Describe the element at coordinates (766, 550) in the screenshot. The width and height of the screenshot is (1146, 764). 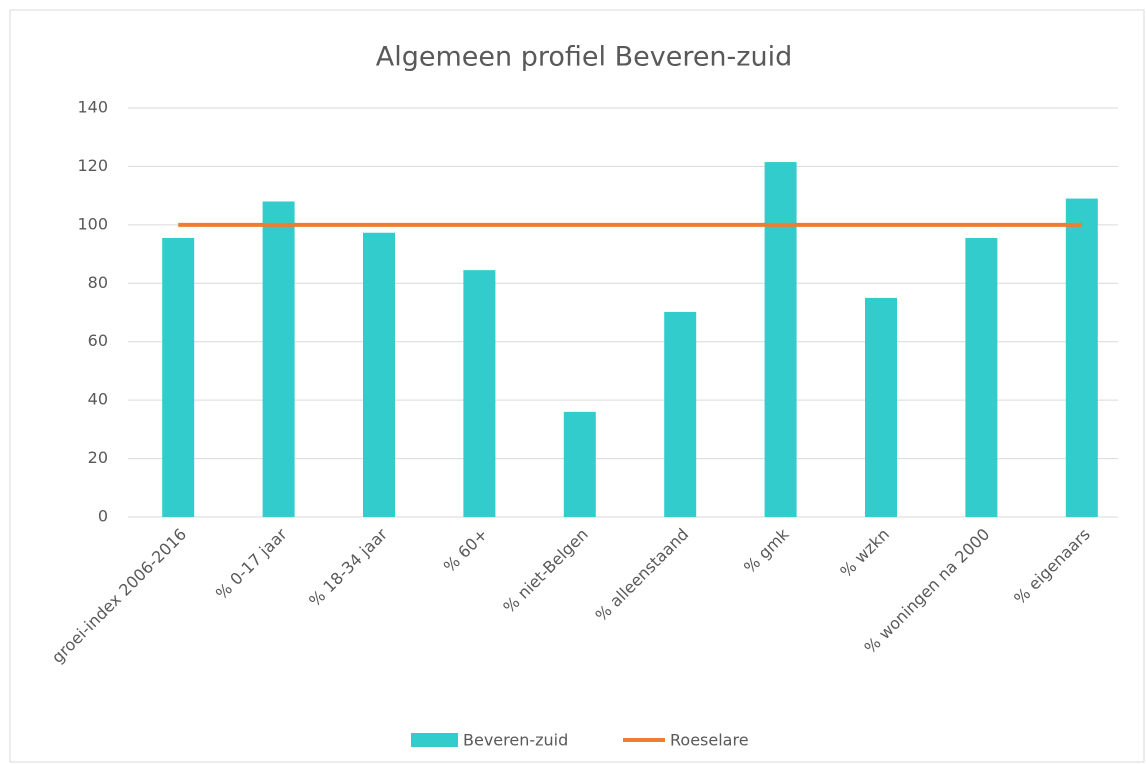
I see `x-tick-label: % gmk` at that location.